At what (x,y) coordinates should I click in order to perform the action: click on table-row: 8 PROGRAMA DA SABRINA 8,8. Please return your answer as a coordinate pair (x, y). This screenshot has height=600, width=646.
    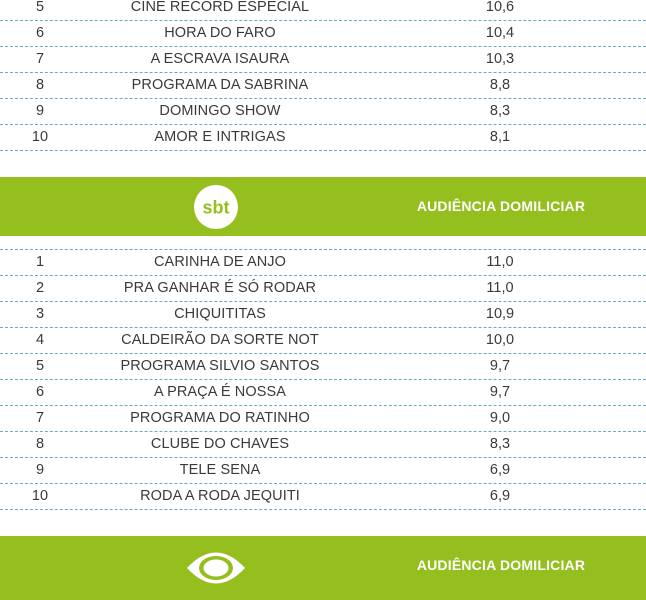
    Looking at the image, I should click on (323, 86).